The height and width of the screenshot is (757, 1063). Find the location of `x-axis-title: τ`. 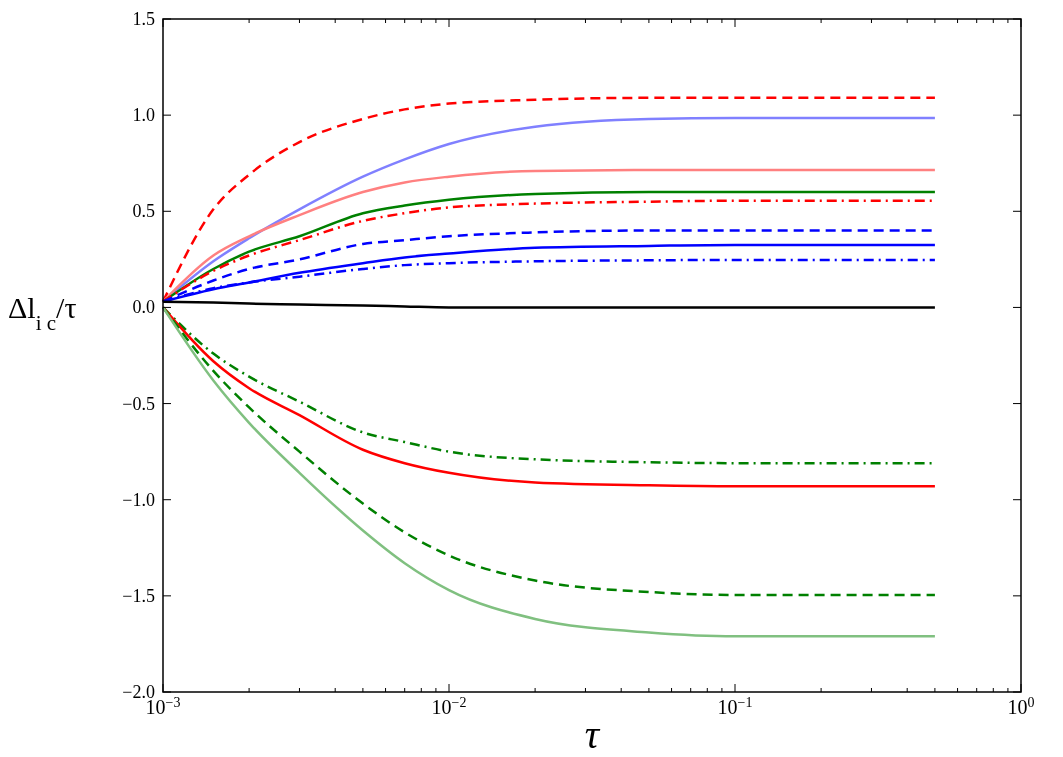

x-axis-title: τ is located at coordinates (592, 734).